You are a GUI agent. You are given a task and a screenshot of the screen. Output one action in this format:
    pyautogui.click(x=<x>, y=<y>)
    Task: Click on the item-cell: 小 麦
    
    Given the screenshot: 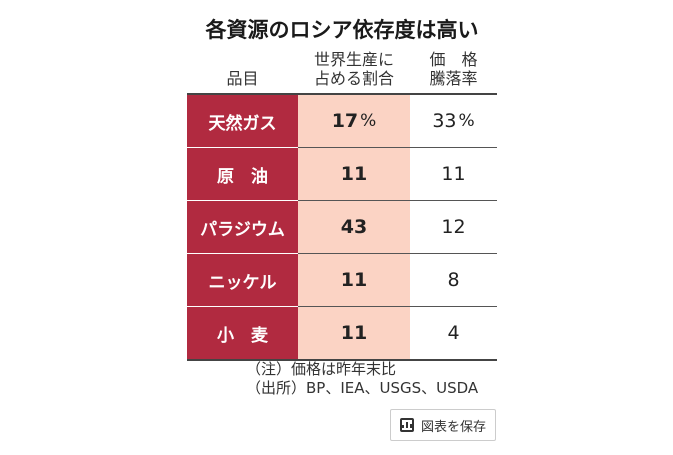 What is the action you would take?
    pyautogui.click(x=242, y=333)
    